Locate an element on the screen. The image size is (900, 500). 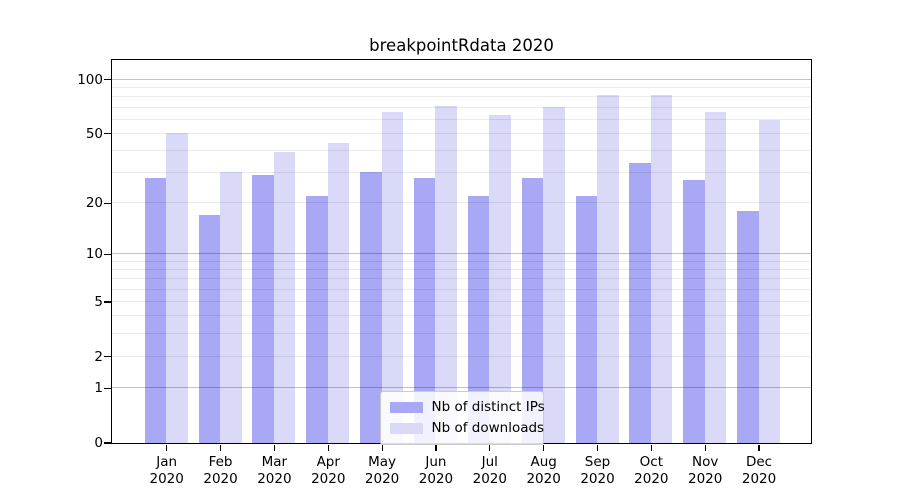
x-tick-label-mar: Mar 2020 is located at coordinates (274, 471).